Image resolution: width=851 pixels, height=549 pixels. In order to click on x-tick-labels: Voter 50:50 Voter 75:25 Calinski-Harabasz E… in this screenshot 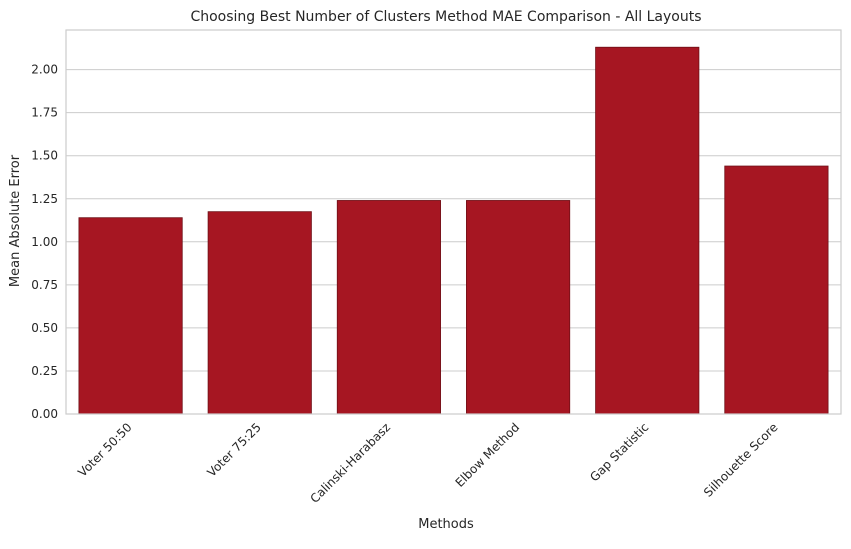, I will do `click(427, 463)`.